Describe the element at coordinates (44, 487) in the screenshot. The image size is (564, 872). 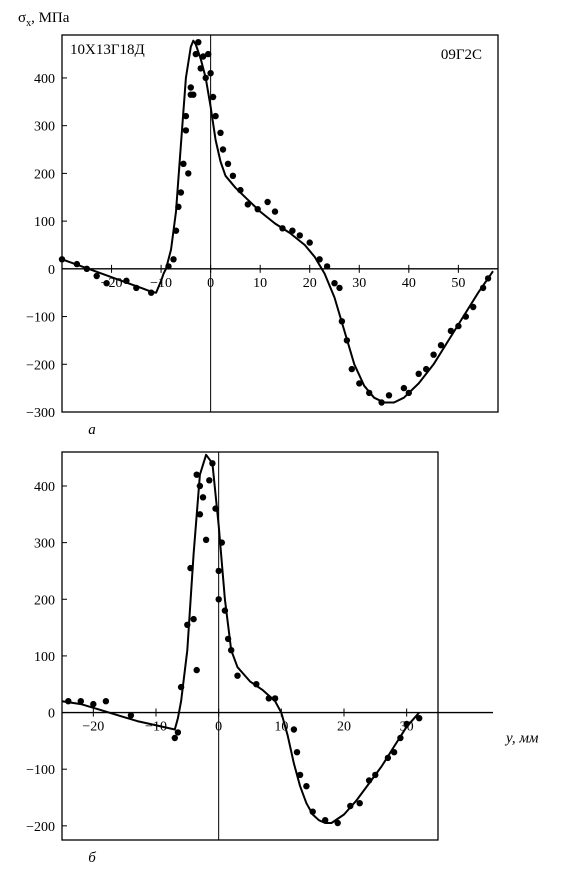
I see `b-y-tick-label: 400` at that location.